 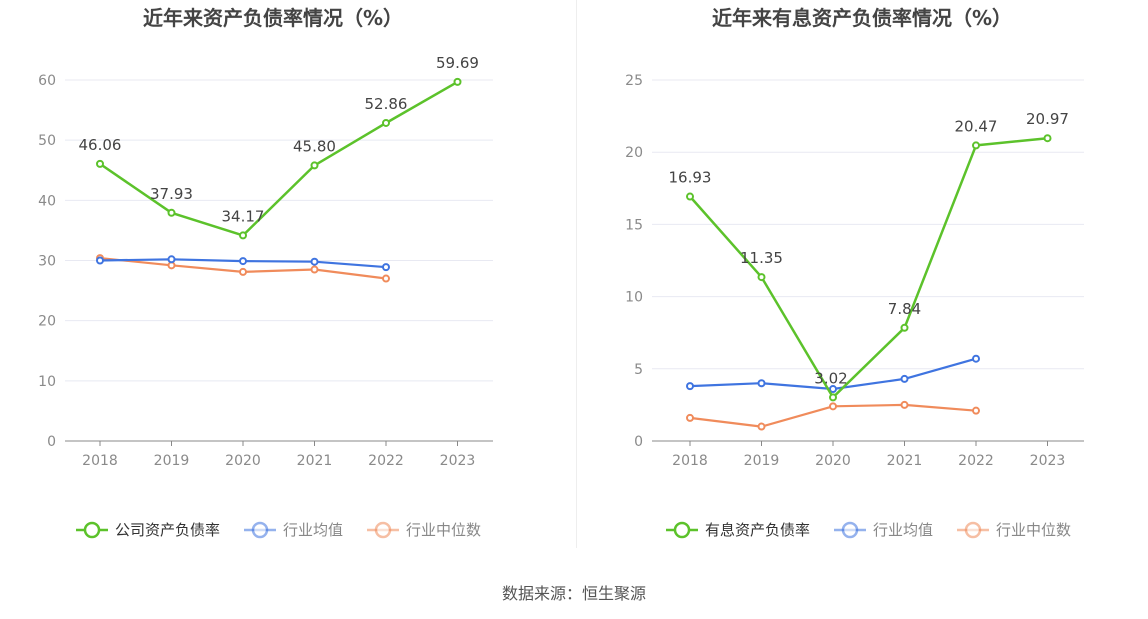 What do you see at coordinates (634, 225) in the screenshot?
I see `y-tick-label: 15` at bounding box center [634, 225].